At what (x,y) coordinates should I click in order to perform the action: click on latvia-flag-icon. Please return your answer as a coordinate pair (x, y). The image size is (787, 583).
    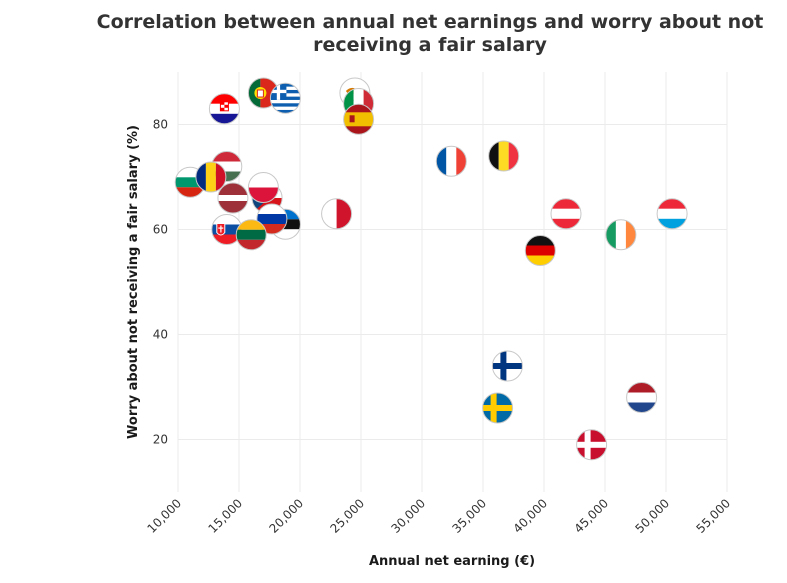
    Looking at the image, I should click on (232, 198).